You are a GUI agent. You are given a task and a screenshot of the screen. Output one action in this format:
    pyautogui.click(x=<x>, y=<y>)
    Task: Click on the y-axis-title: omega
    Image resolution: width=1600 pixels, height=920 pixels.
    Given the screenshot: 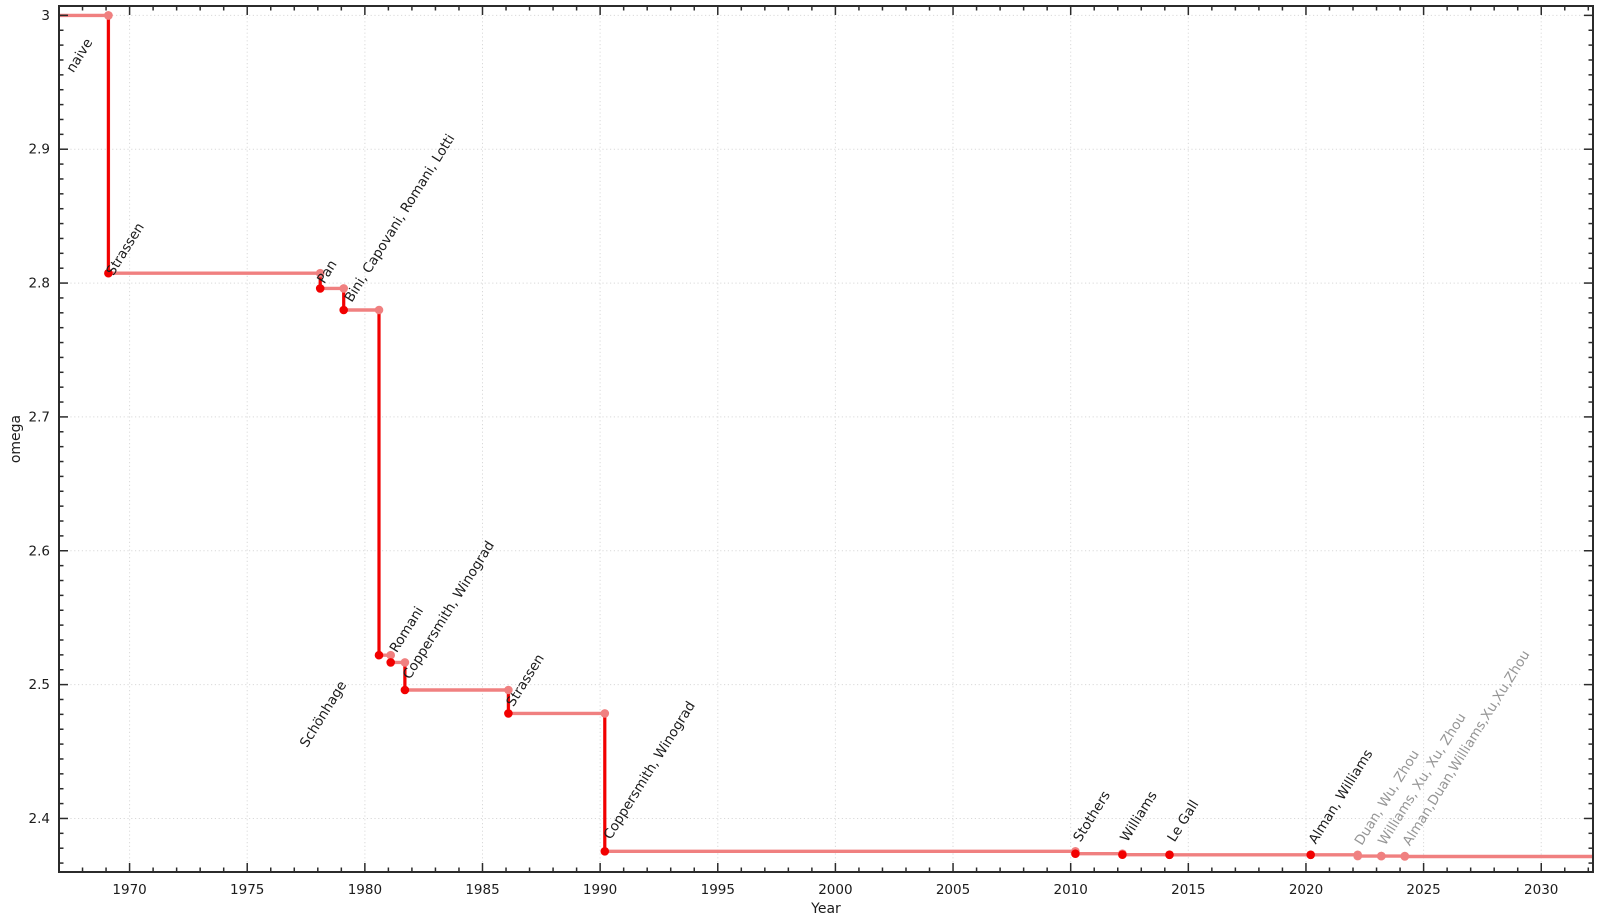 What is the action you would take?
    pyautogui.click(x=16, y=439)
    